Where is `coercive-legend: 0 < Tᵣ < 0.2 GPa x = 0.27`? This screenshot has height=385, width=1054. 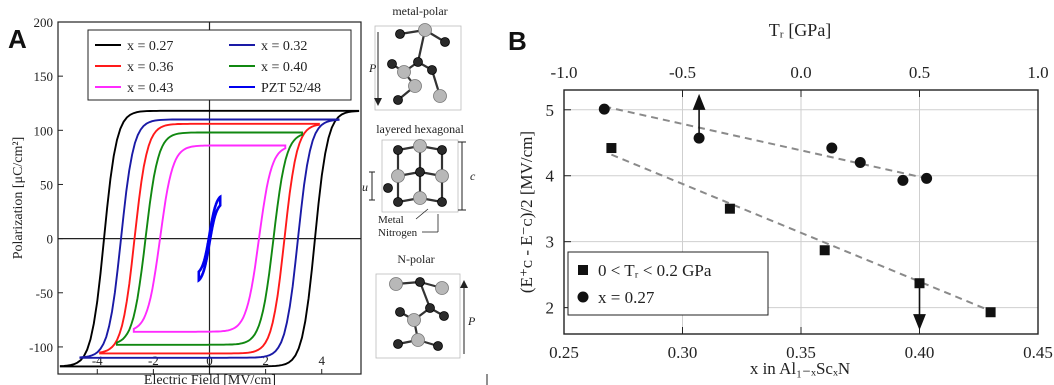
coercive-legend: 0 < Tᵣ < 0.2 GPa x = 0.27 is located at coordinates (668, 283).